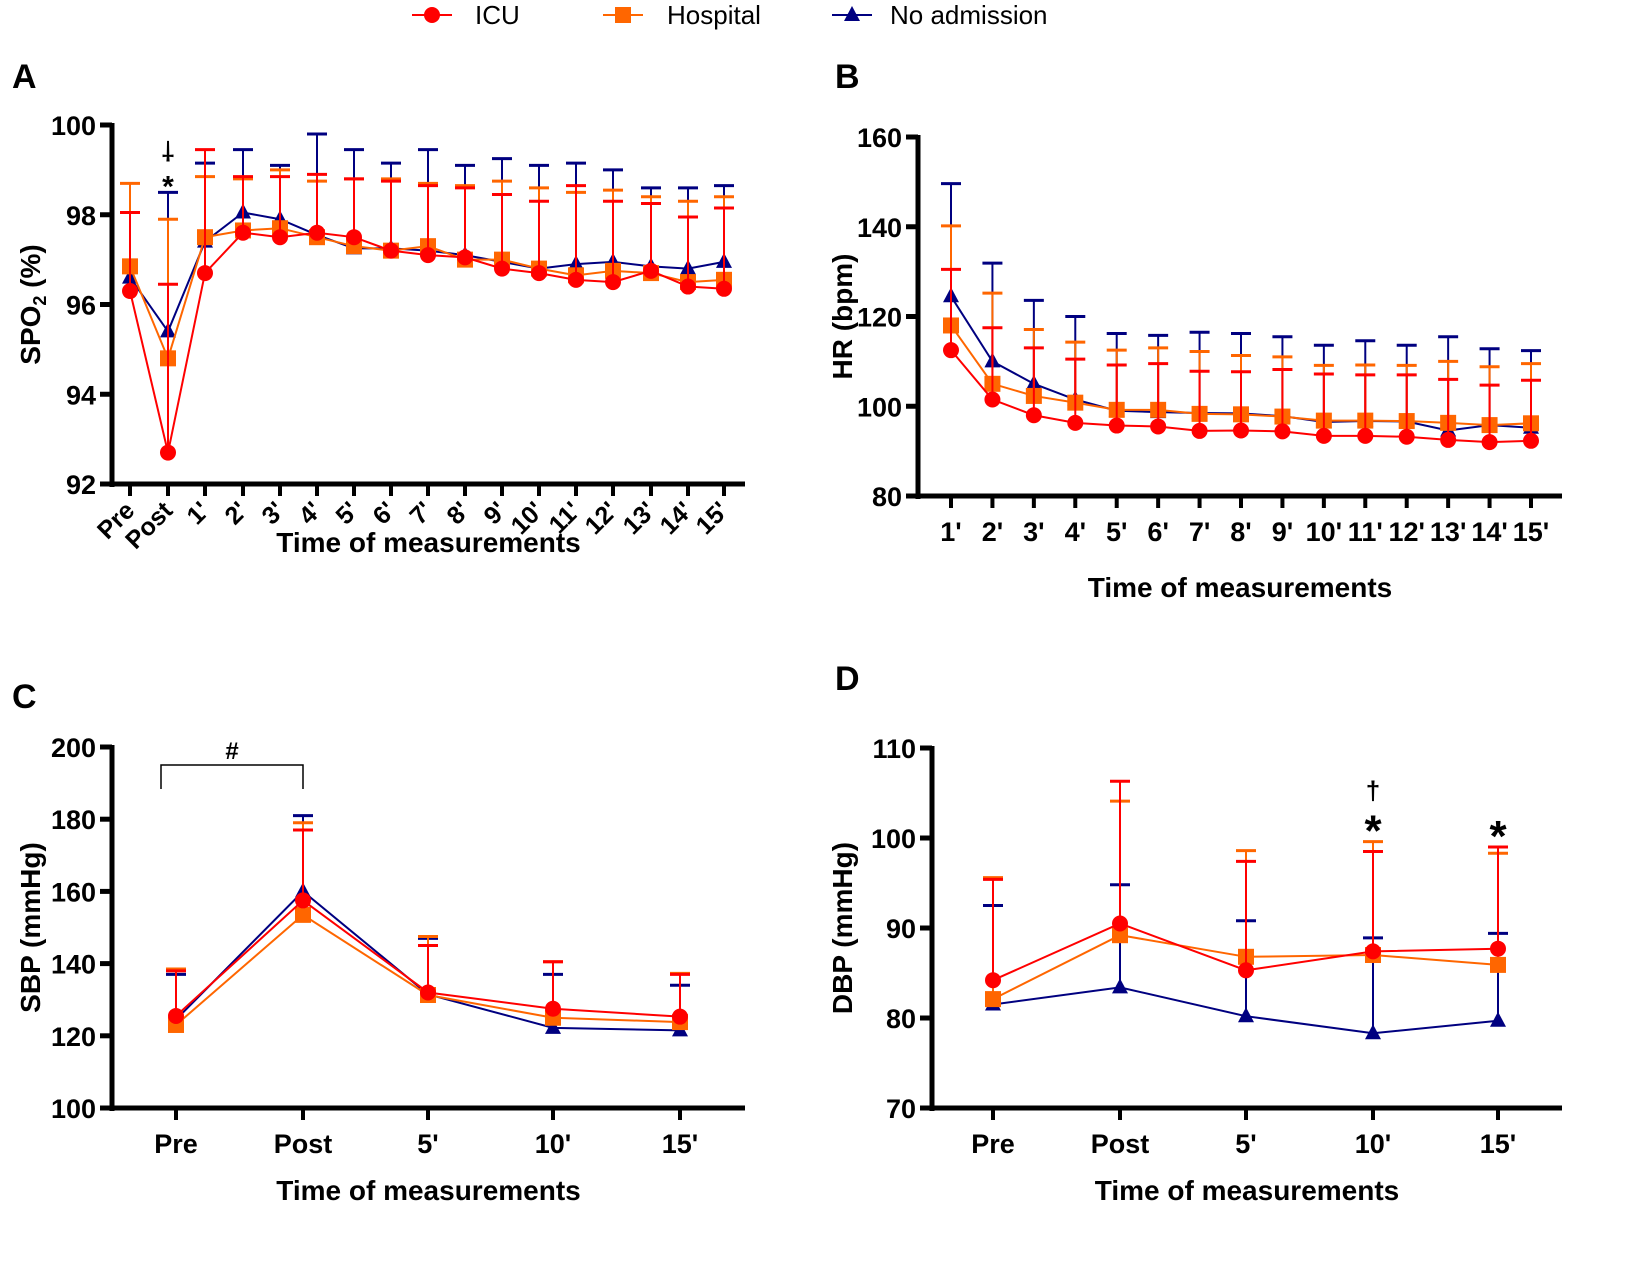 Image resolution: width=1649 pixels, height=1273 pixels. What do you see at coordinates (842, 928) in the screenshot?
I see `y-axis-title: DBP (mmHg)` at bounding box center [842, 928].